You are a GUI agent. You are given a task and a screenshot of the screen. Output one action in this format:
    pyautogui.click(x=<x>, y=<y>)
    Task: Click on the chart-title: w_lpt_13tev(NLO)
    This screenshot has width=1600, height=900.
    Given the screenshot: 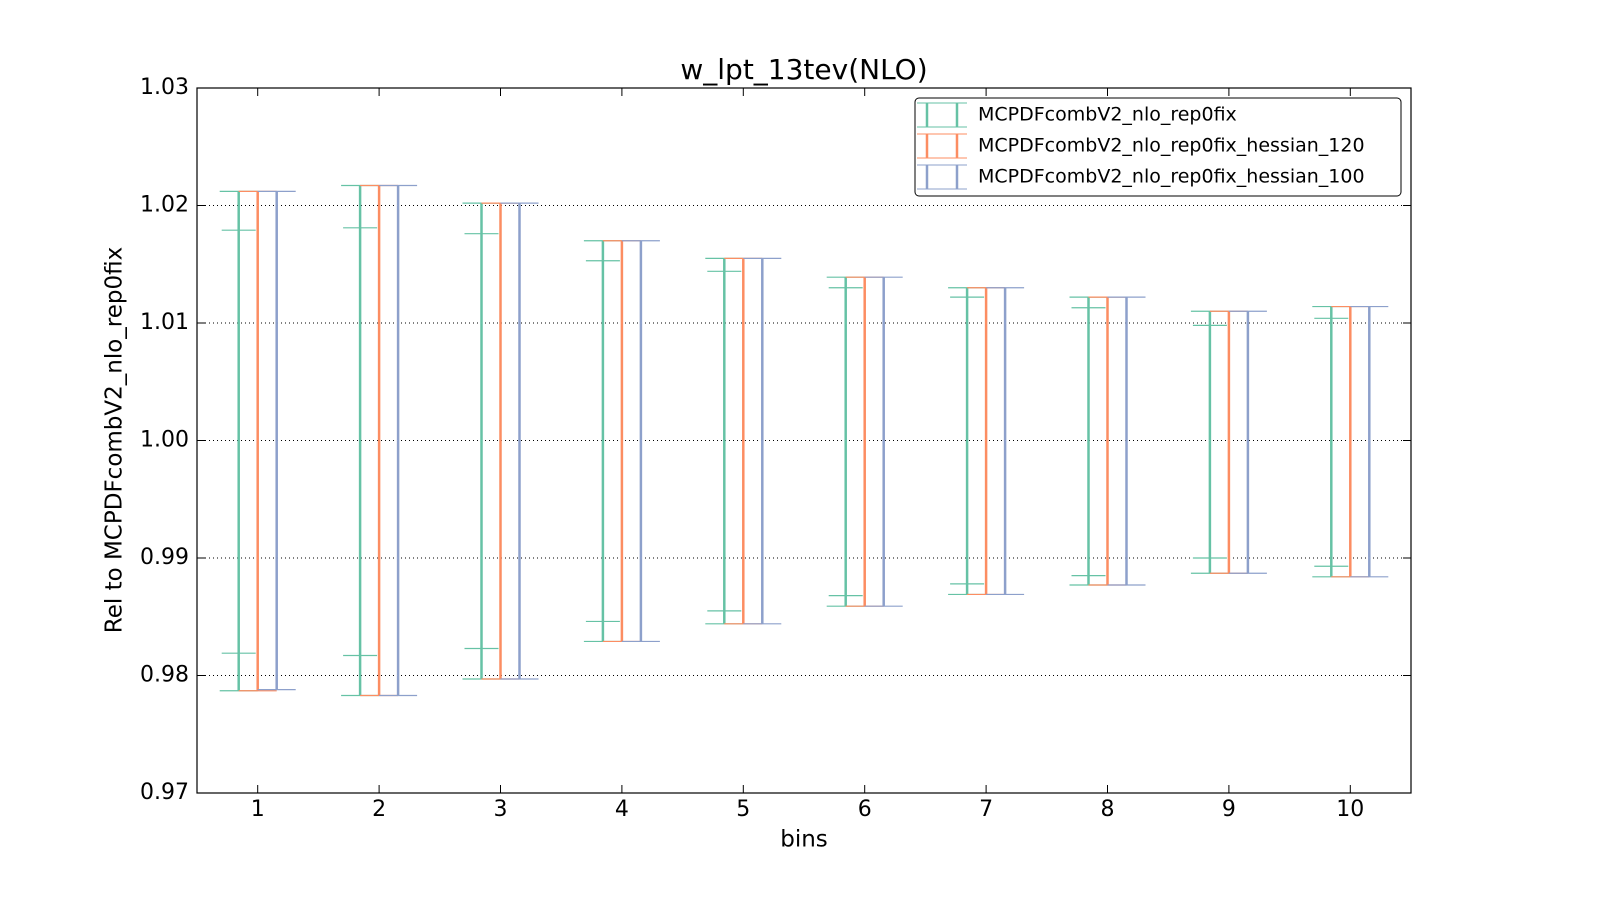 What is the action you would take?
    pyautogui.click(x=803, y=69)
    